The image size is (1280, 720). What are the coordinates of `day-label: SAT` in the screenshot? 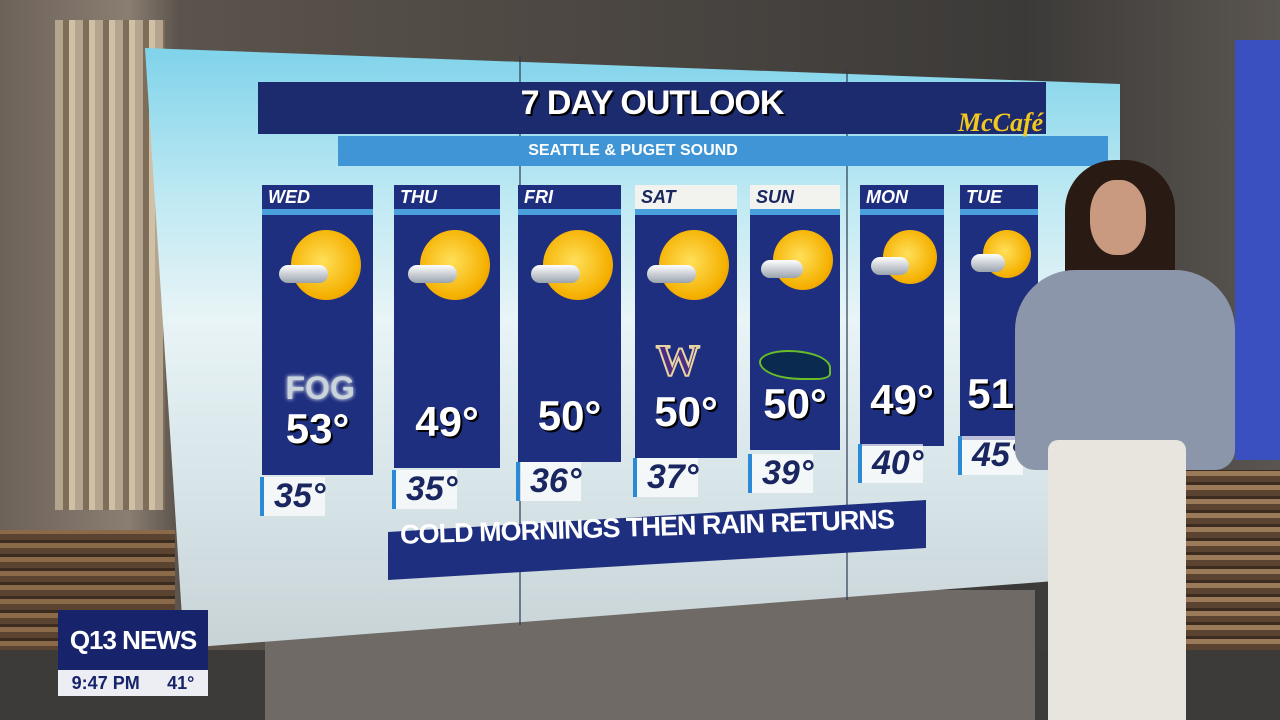 It's located at (686, 197).